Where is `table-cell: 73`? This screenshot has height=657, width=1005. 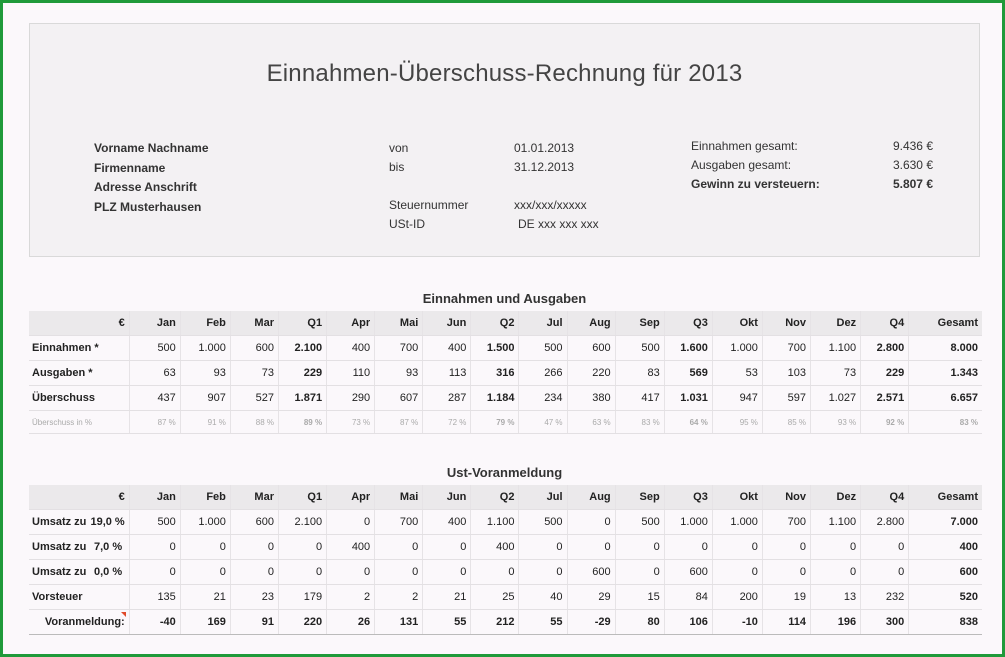
table-cell: 73 is located at coordinates (254, 373).